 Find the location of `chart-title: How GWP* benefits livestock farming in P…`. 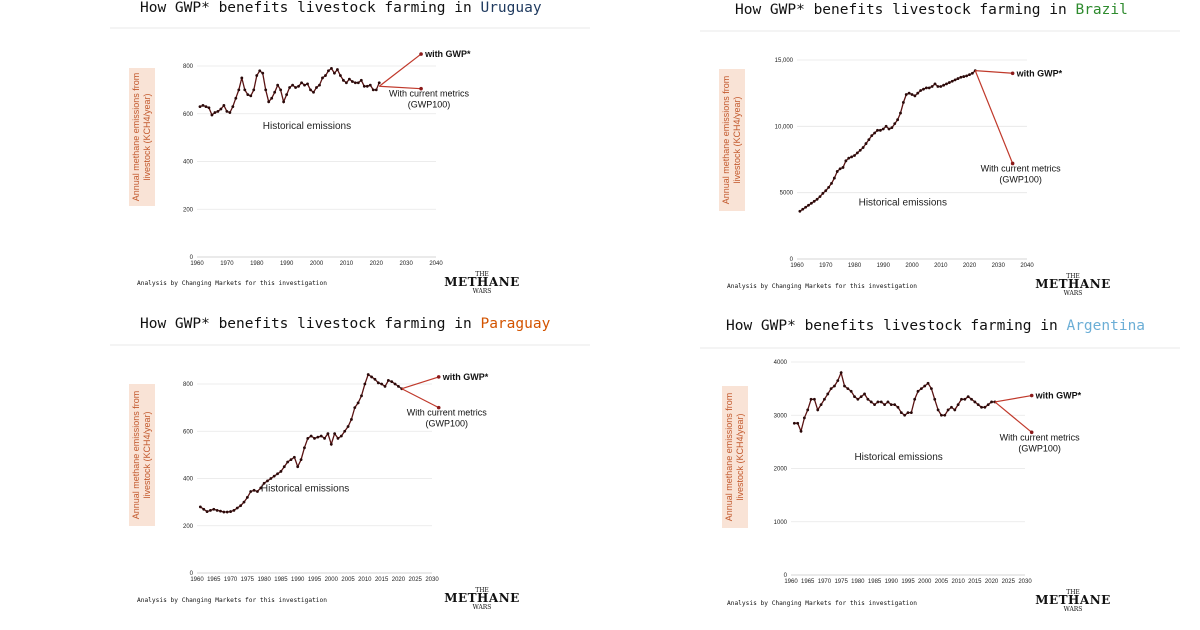

chart-title: How GWP* benefits livestock farming in P… is located at coordinates (345, 324).